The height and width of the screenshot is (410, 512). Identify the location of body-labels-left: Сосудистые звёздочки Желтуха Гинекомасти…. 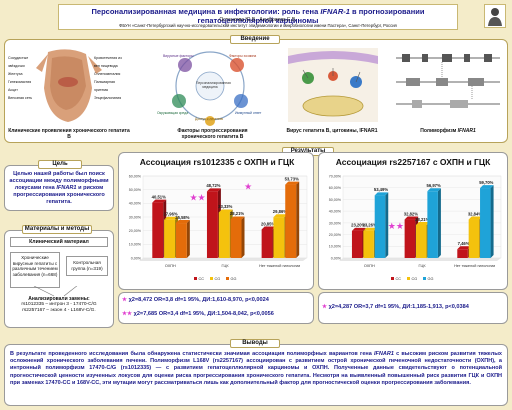
(26, 78).